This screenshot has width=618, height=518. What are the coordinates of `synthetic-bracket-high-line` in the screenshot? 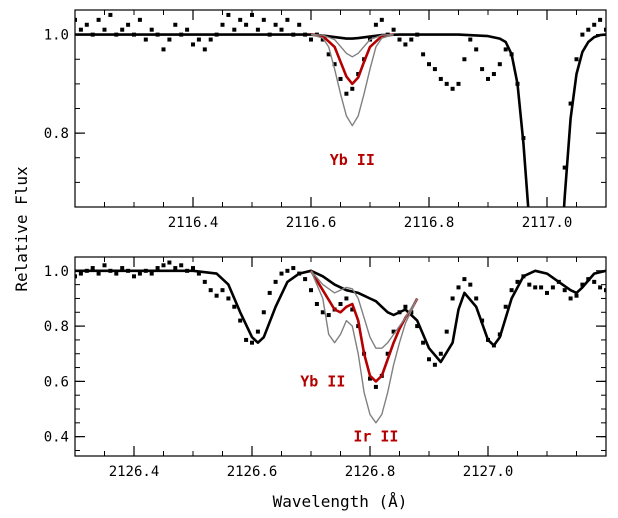 It's located at (352, 80).